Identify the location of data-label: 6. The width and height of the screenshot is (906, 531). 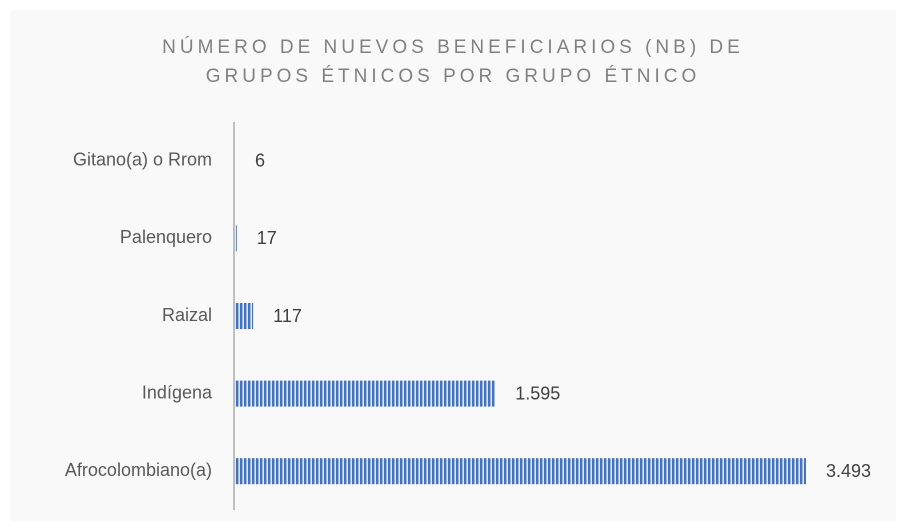
(260, 161).